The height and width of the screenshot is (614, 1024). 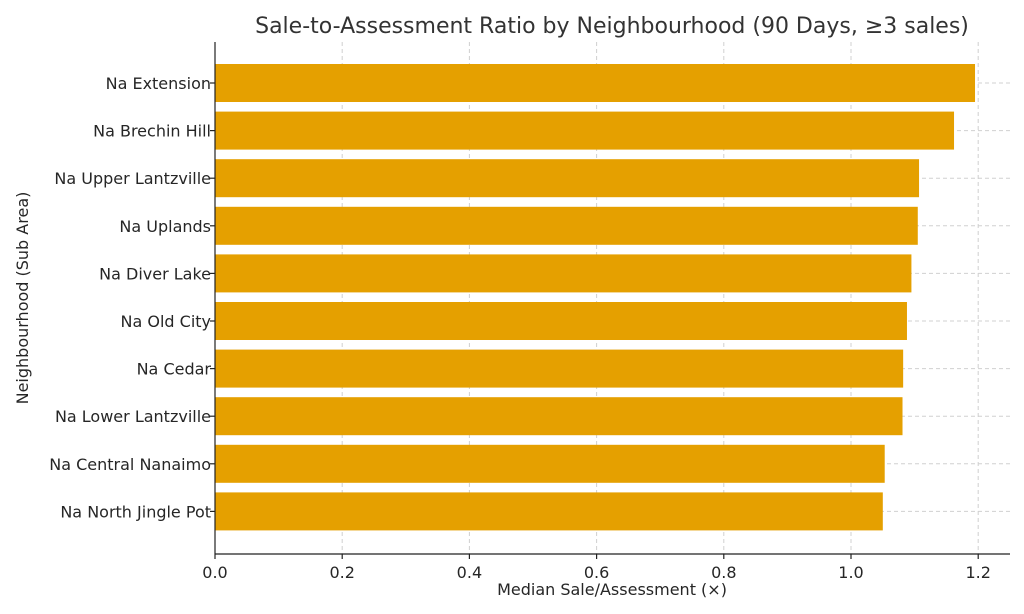 I want to click on category-label: Na Diver Lake, so click(x=155, y=273).